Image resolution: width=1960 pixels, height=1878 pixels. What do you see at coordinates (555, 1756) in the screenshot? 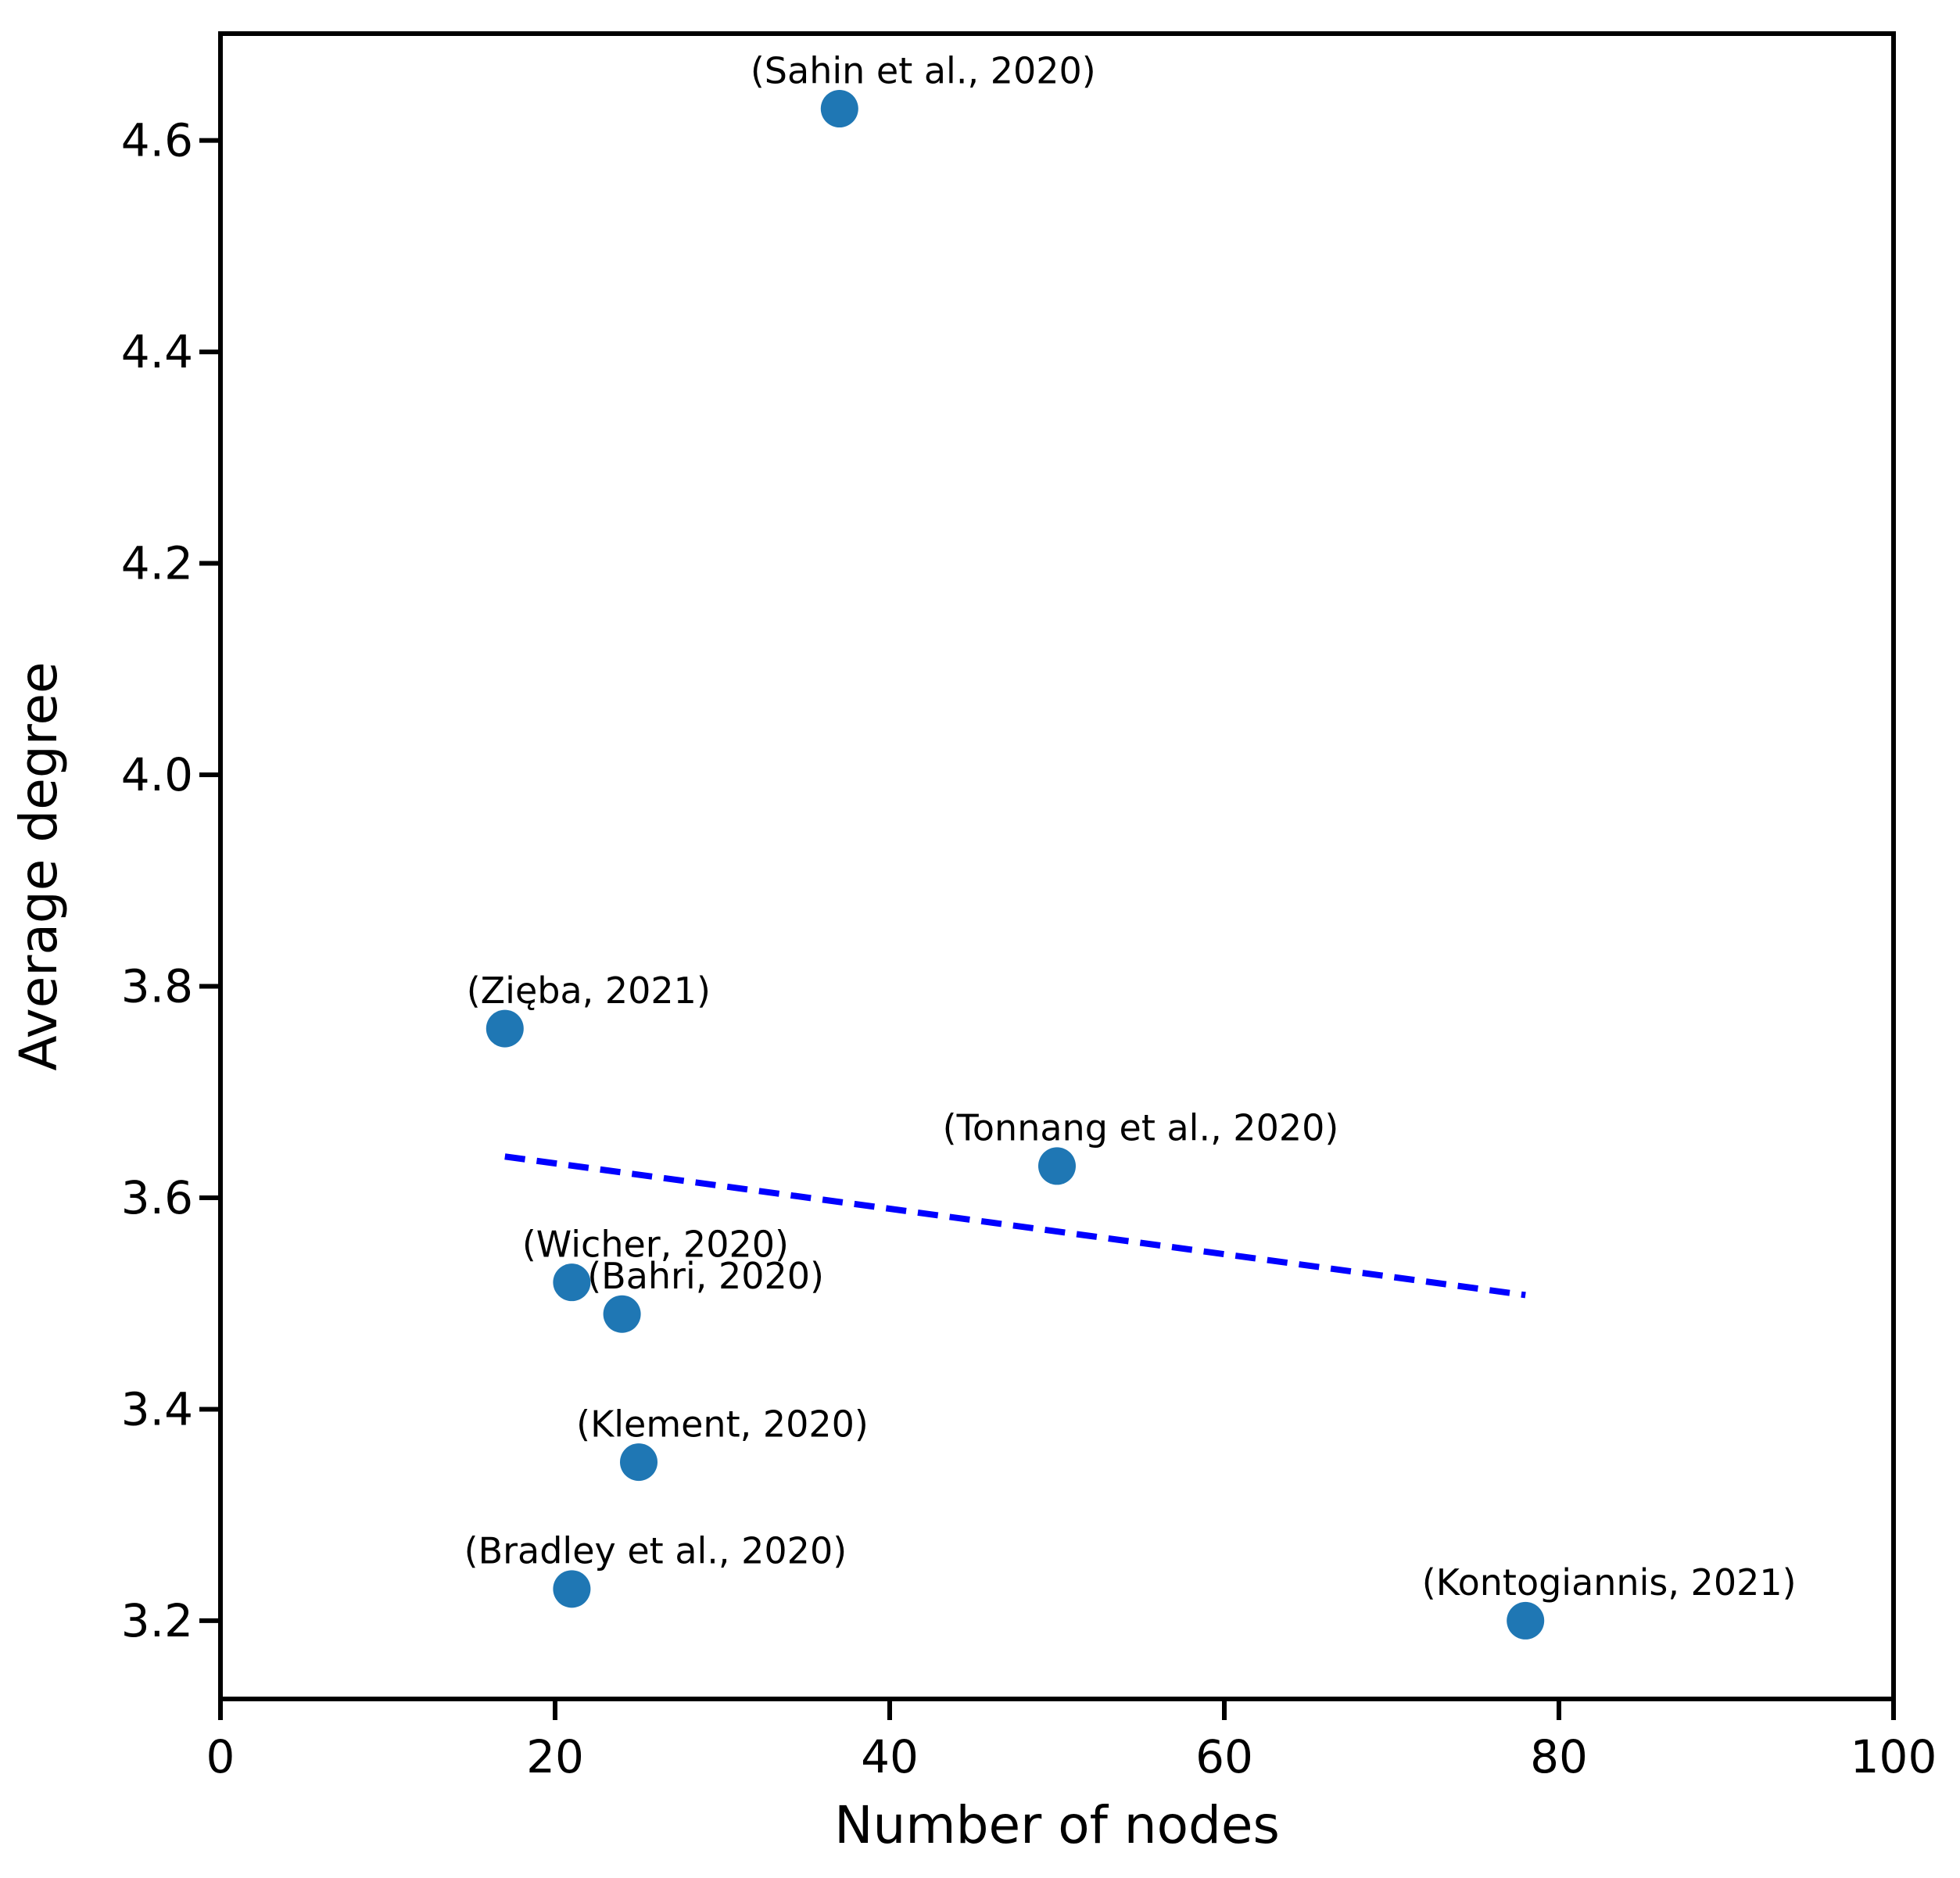
I see `x-tick-label: 20` at bounding box center [555, 1756].